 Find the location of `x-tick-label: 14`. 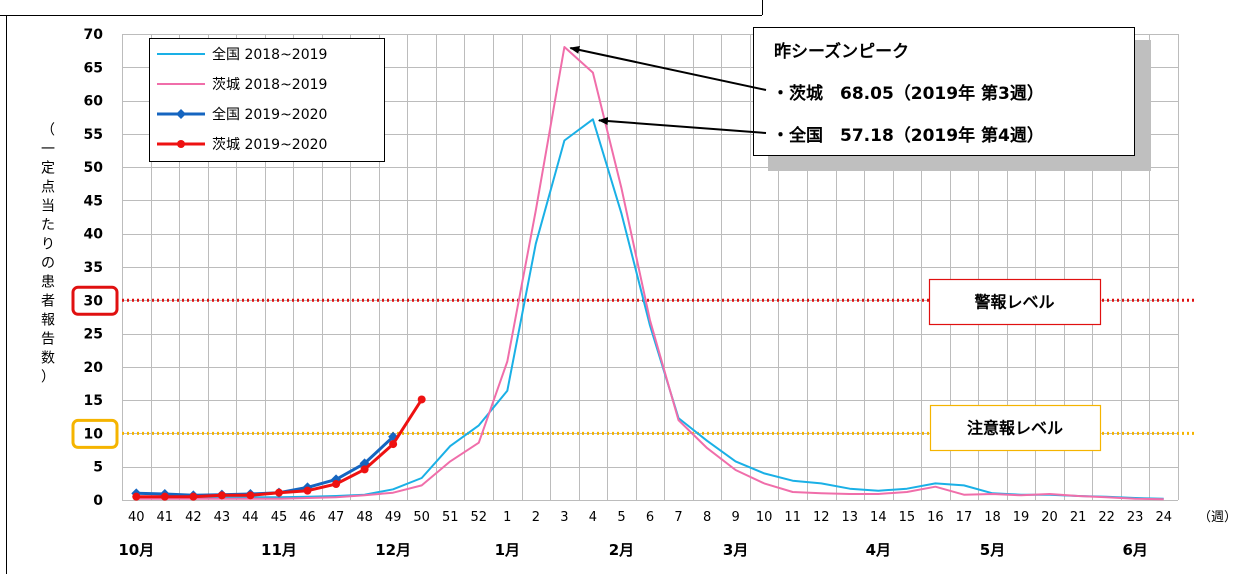

x-tick-label: 14 is located at coordinates (878, 517).